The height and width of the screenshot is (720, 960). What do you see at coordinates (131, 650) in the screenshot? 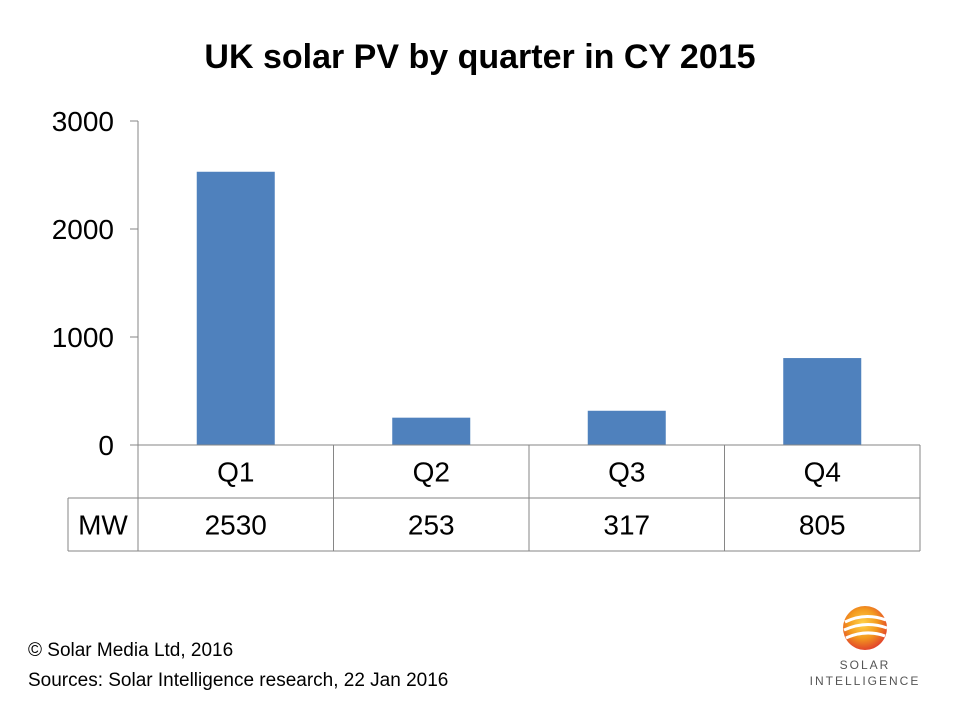
I see `copyright-text: © Solar Media Ltd, 2016` at bounding box center [131, 650].